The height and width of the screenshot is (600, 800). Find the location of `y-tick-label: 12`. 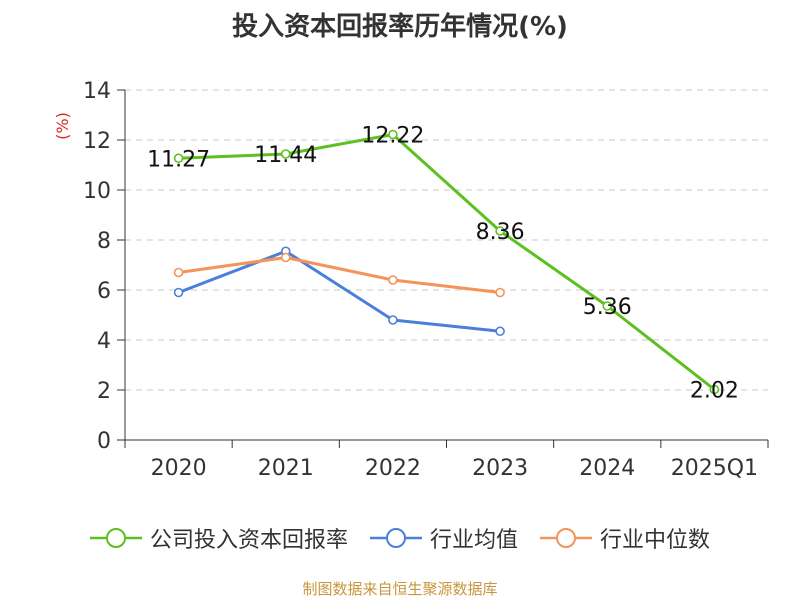

y-tick-label: 12 is located at coordinates (97, 141).